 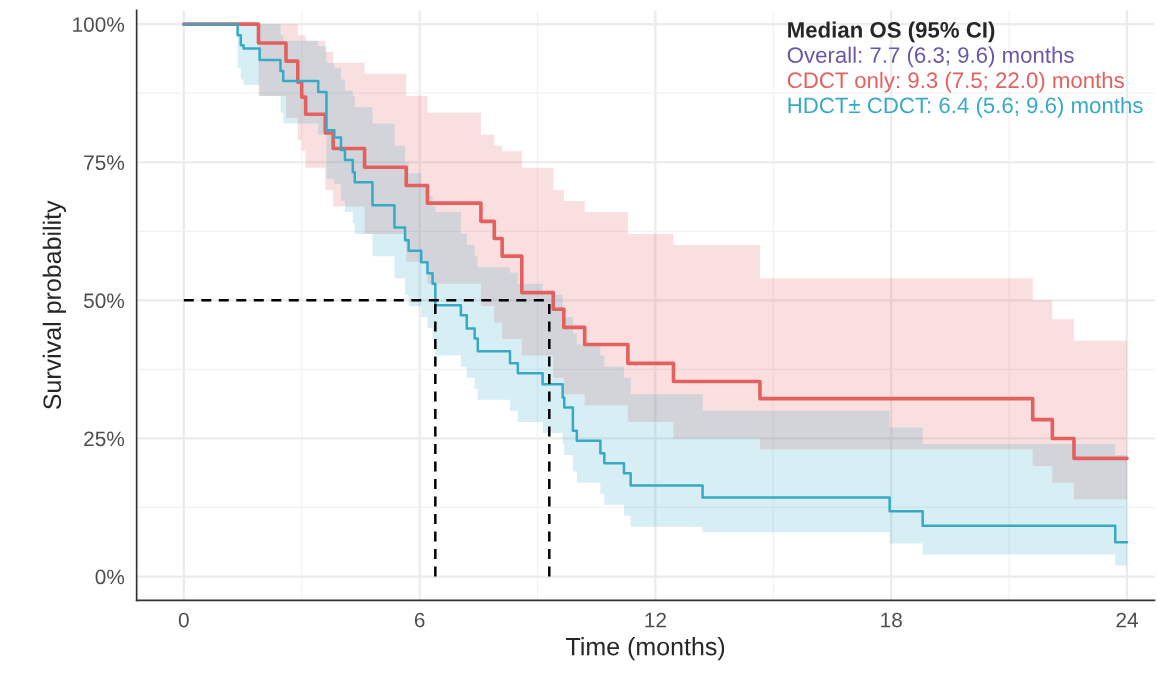 What do you see at coordinates (104, 439) in the screenshot?
I see `y-tick-label: 25%` at bounding box center [104, 439].